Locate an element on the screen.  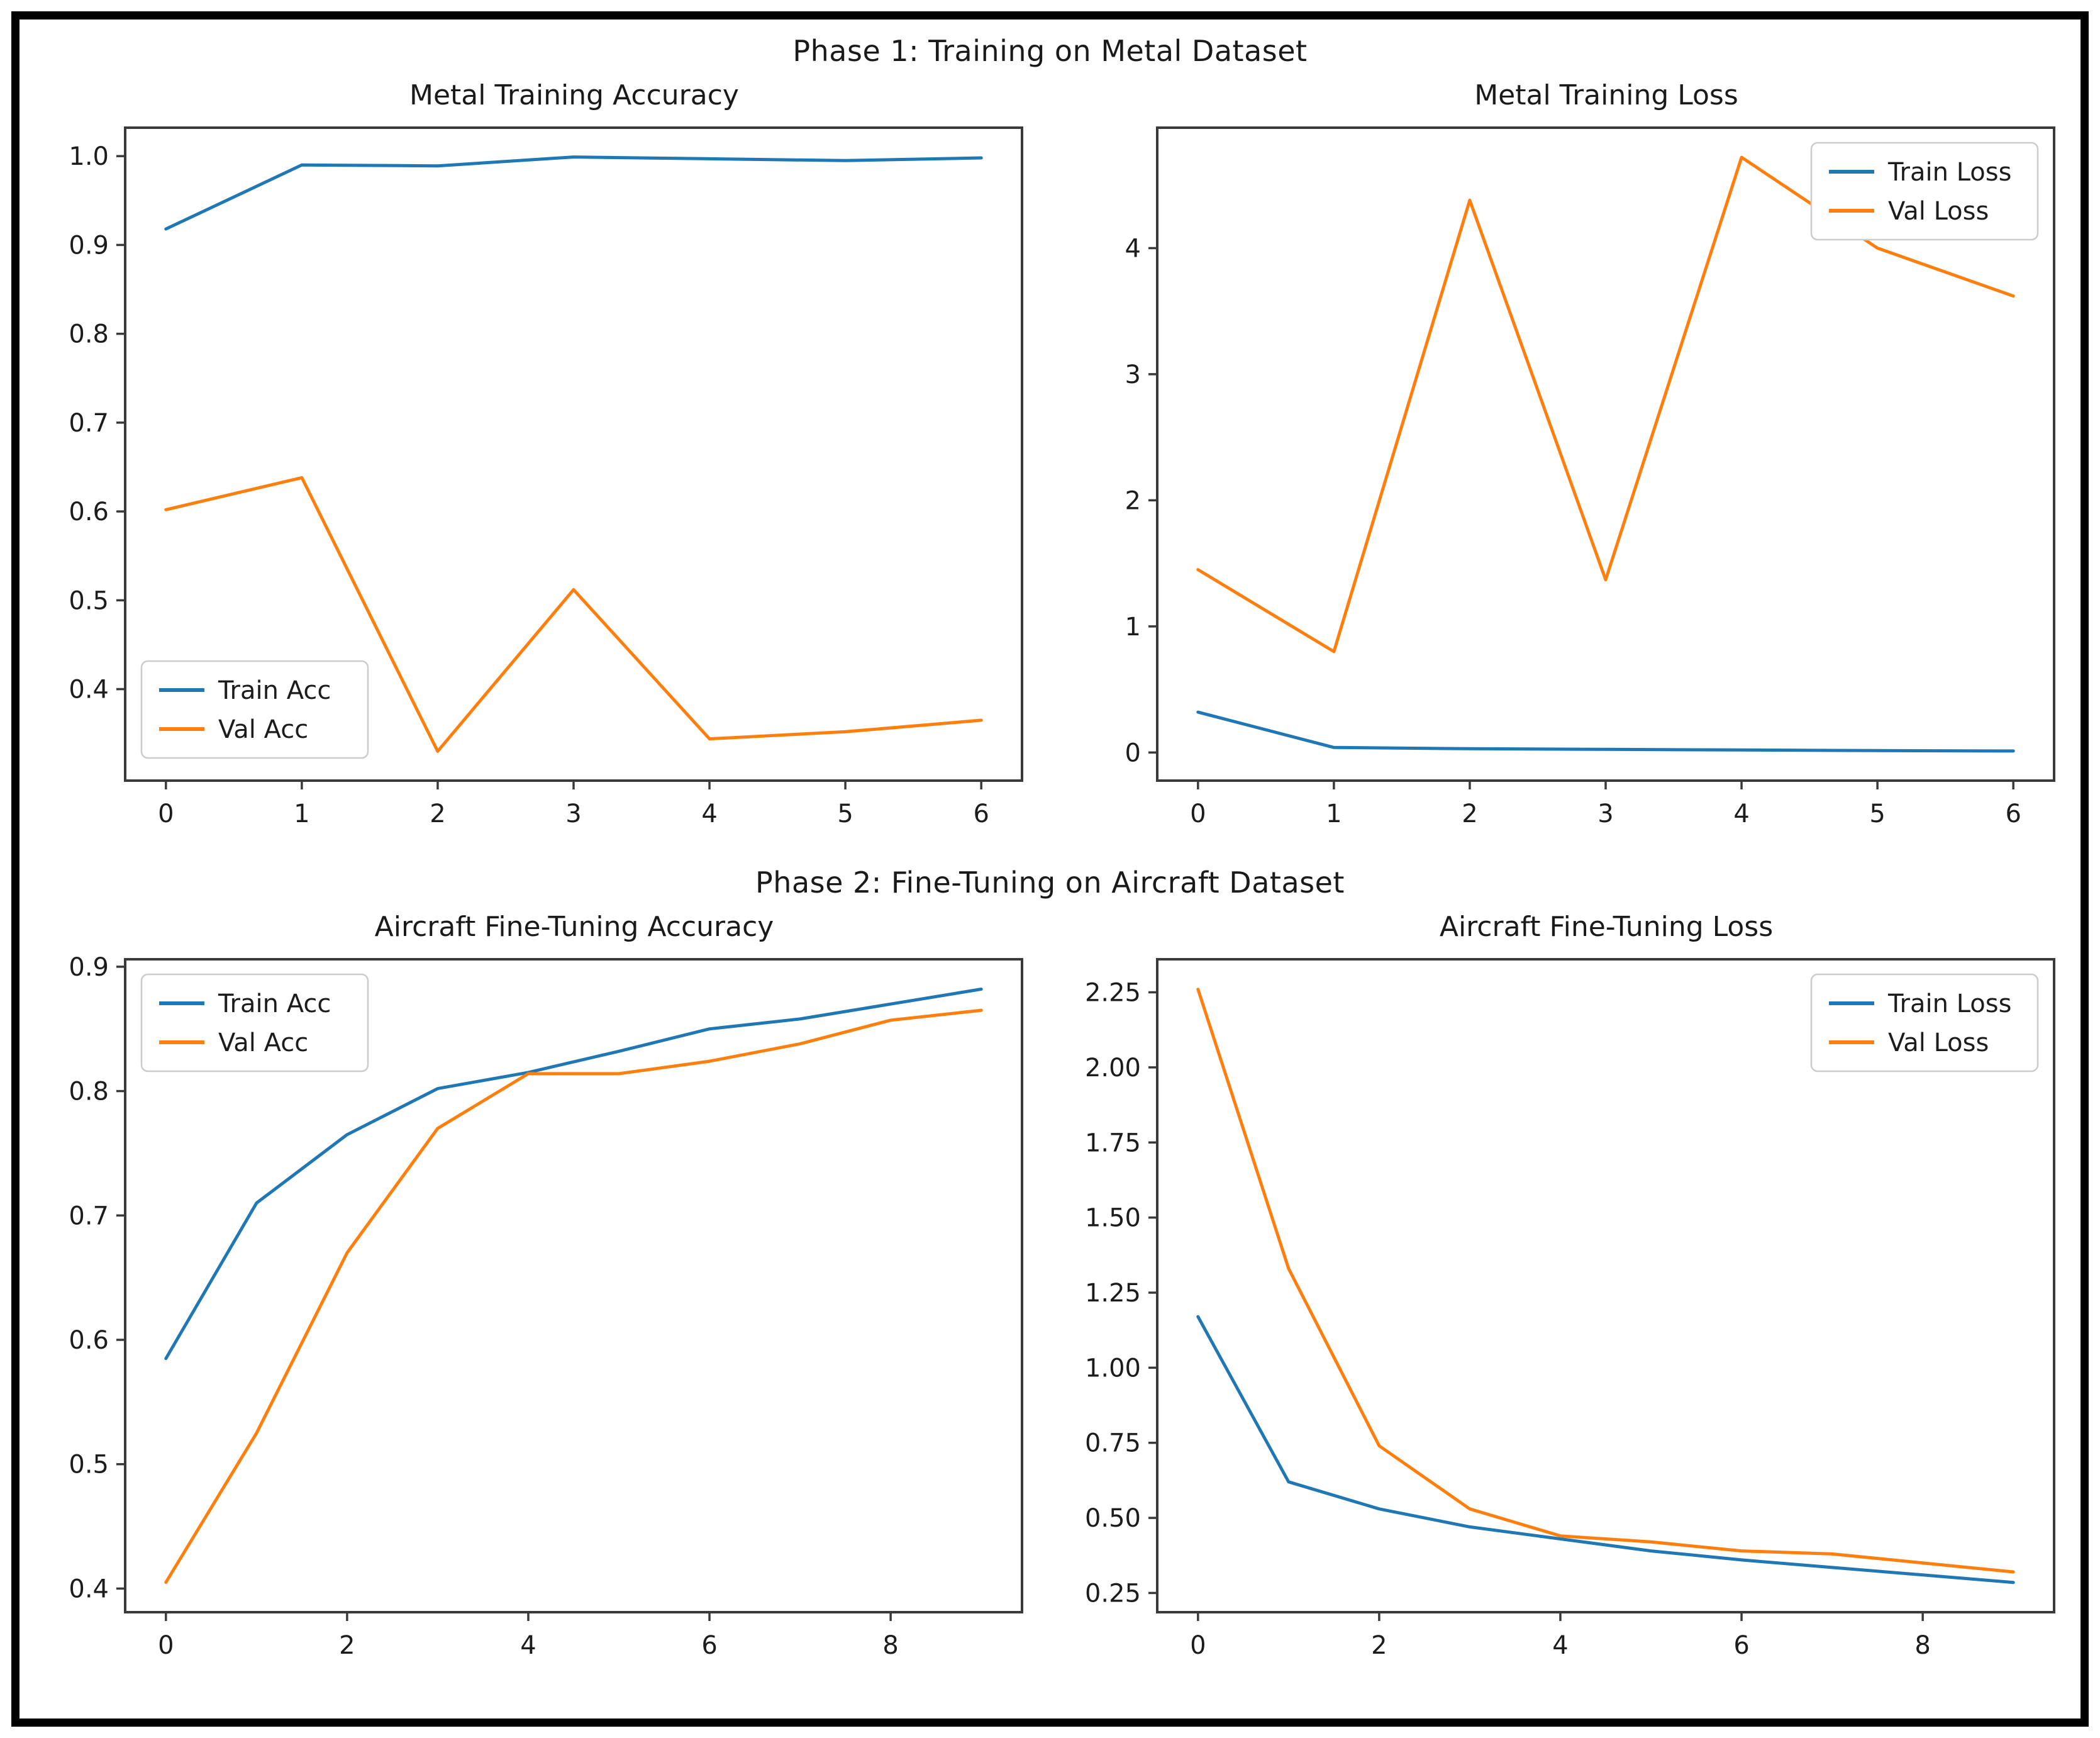
y-tick-label: 1.75 is located at coordinates (1113, 1142).